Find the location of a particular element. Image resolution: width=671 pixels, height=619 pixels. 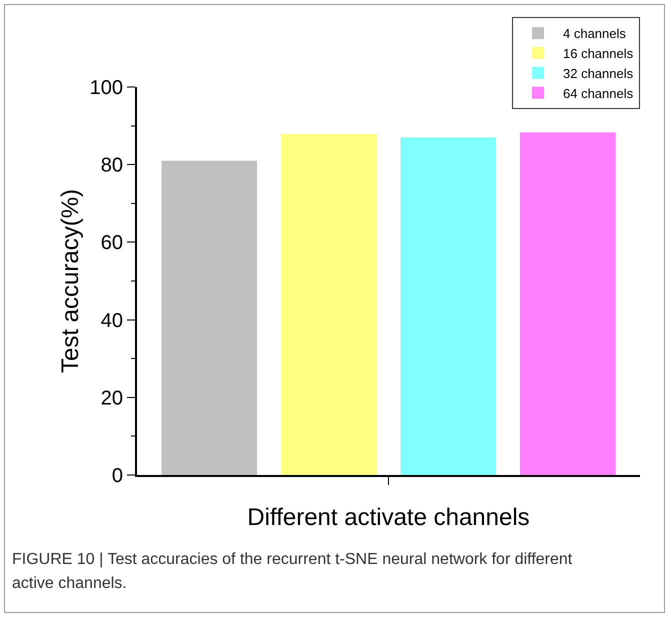

y-tick-label: 100 is located at coordinates (106, 88).